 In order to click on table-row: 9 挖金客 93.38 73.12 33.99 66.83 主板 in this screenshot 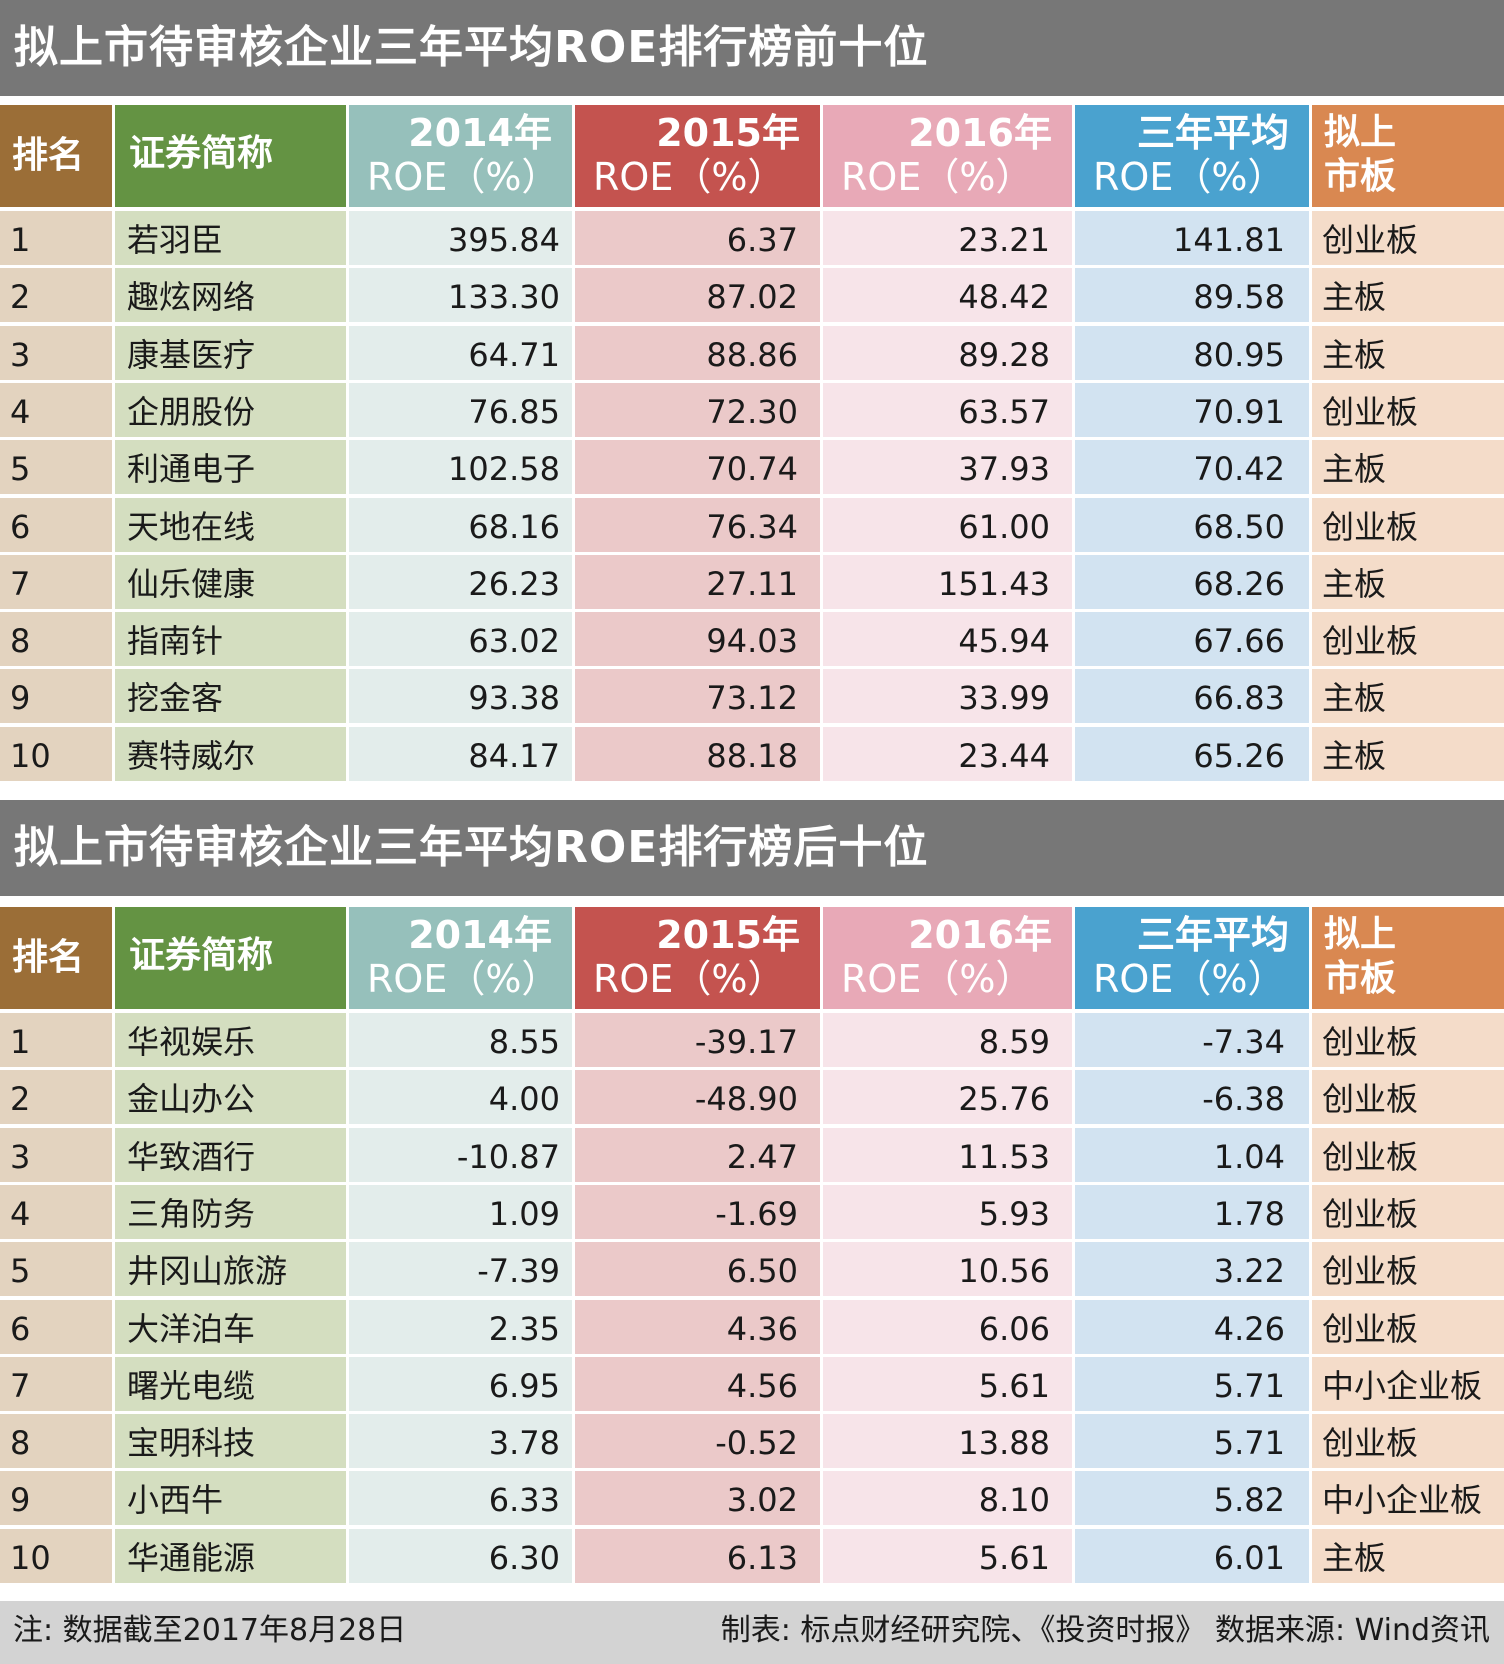, I will do `click(752, 696)`.